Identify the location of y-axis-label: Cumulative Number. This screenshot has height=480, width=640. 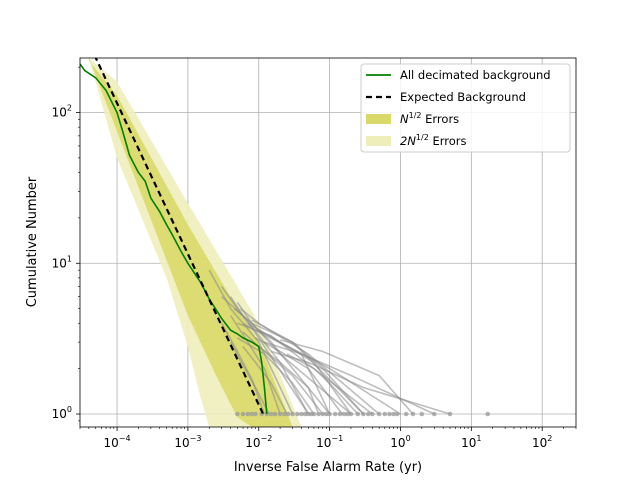
(32, 241).